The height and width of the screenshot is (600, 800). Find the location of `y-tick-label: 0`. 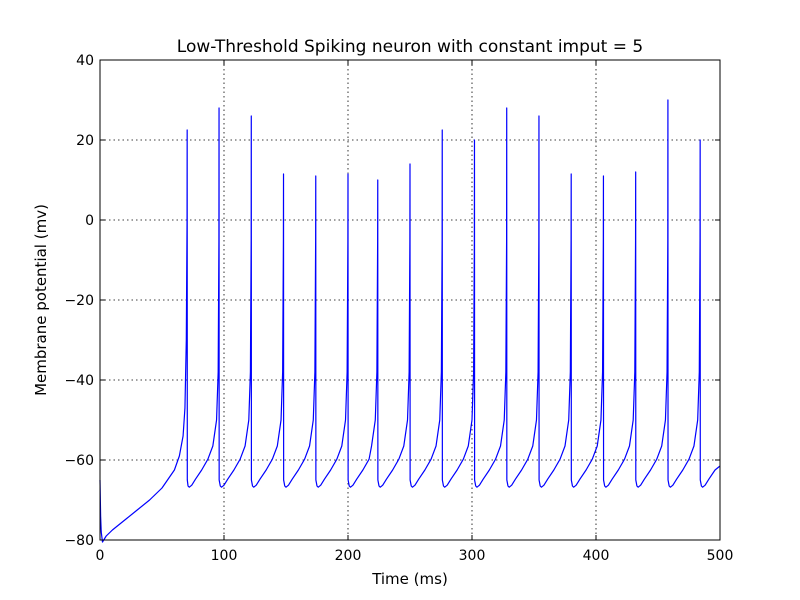

y-tick-label: 0 is located at coordinates (89, 221).